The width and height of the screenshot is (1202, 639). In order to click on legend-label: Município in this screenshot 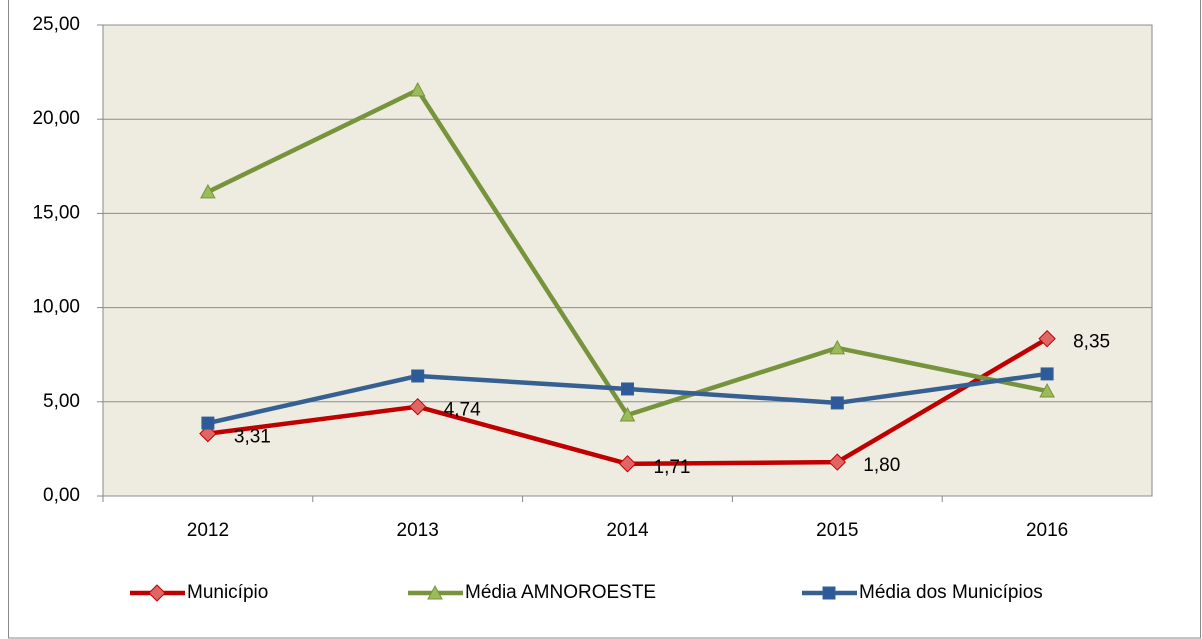, I will do `click(227, 592)`.